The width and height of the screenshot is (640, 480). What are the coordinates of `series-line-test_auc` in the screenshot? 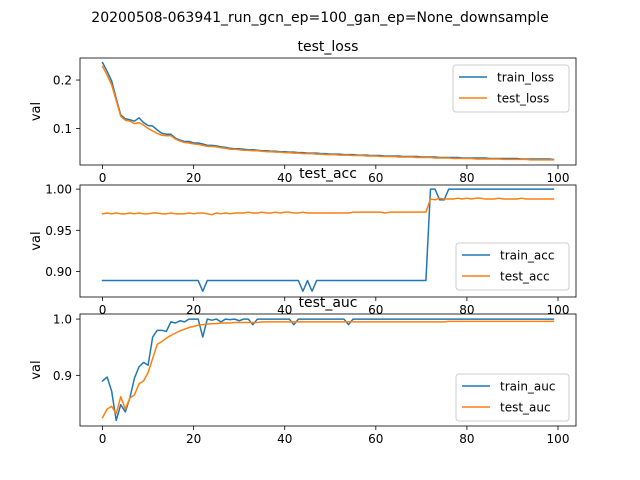 It's located at (328, 369).